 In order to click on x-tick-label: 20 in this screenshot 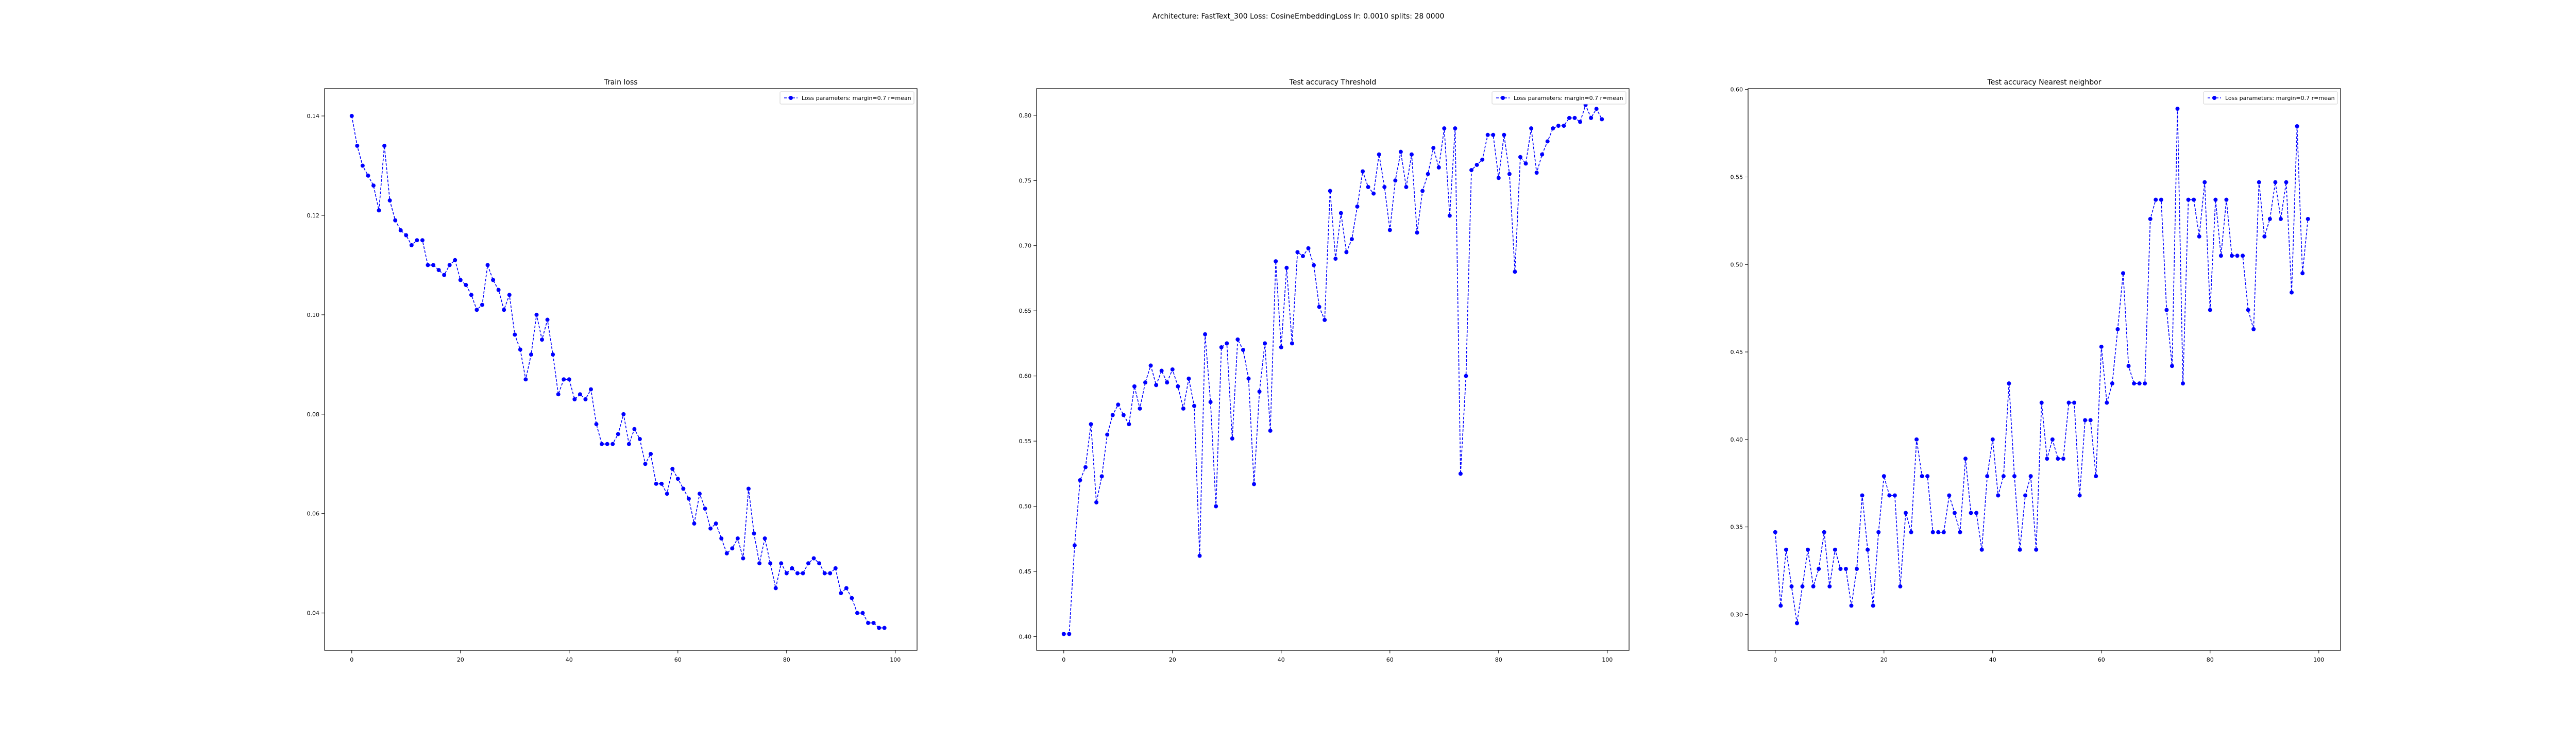, I will do `click(1172, 659)`.